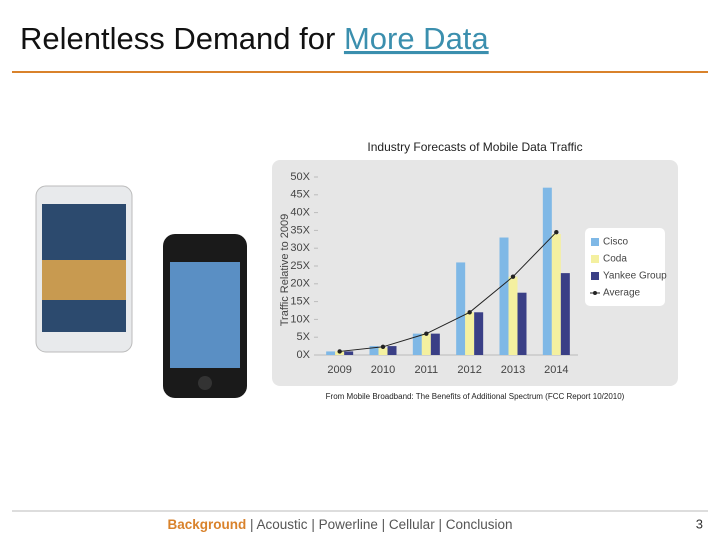 The height and width of the screenshot is (545, 720). What do you see at coordinates (300, 302) in the screenshot?
I see `y-tick-label: 15X` at bounding box center [300, 302].